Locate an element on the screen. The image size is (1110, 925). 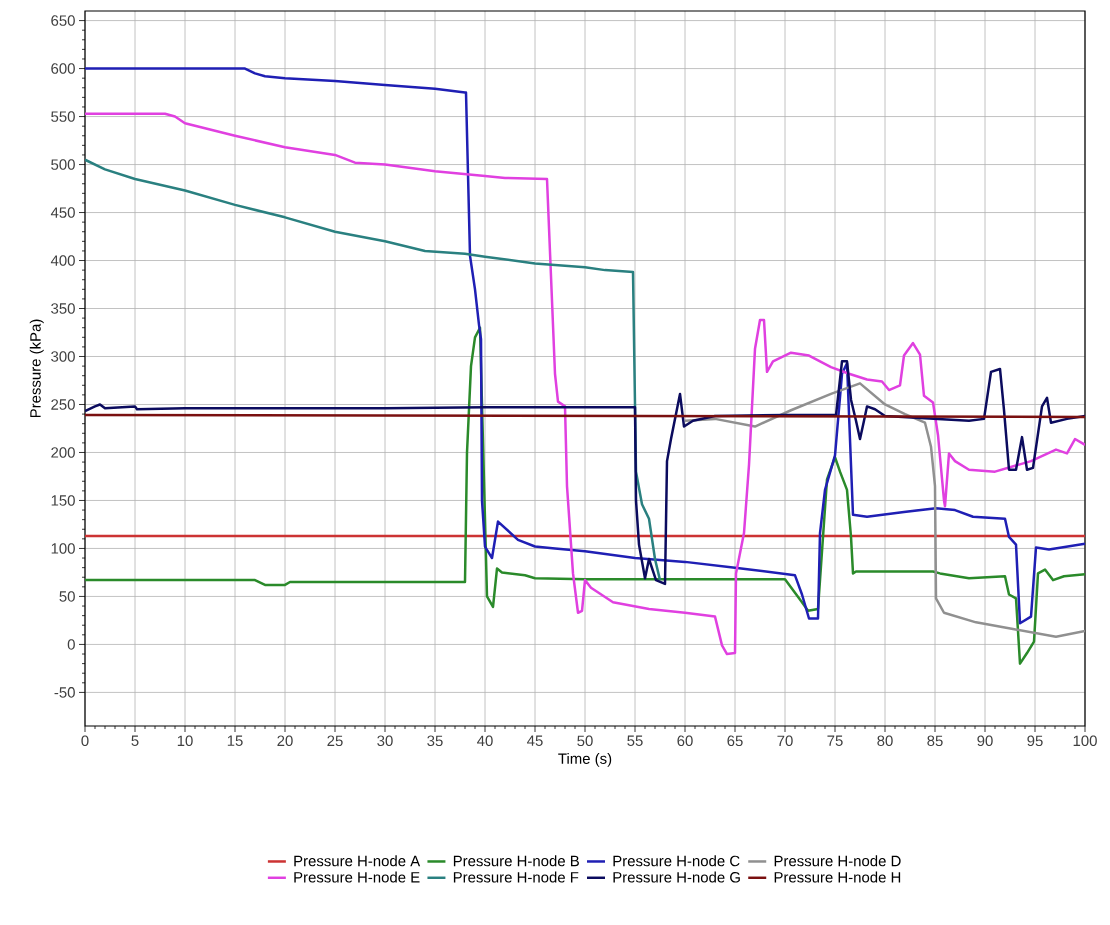
legend-label: Pressure H-node F is located at coordinates (516, 877).